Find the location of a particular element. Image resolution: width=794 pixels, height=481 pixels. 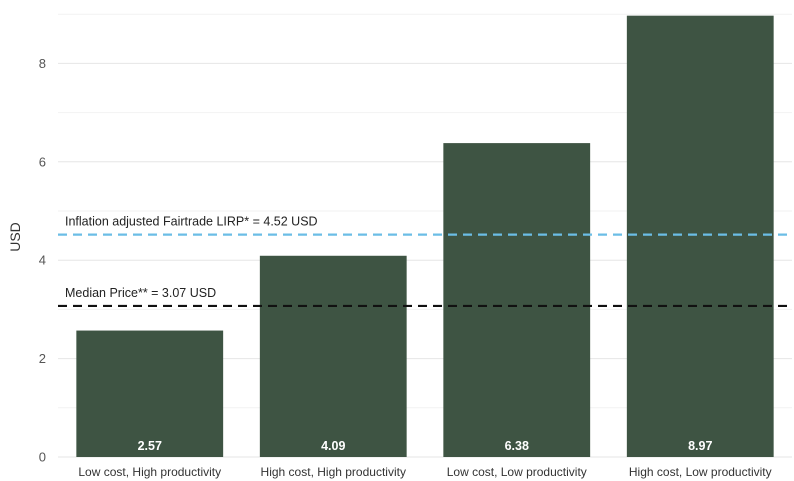

y-axis-ticks: 0 2 4 6 8 is located at coordinates (42, 260).